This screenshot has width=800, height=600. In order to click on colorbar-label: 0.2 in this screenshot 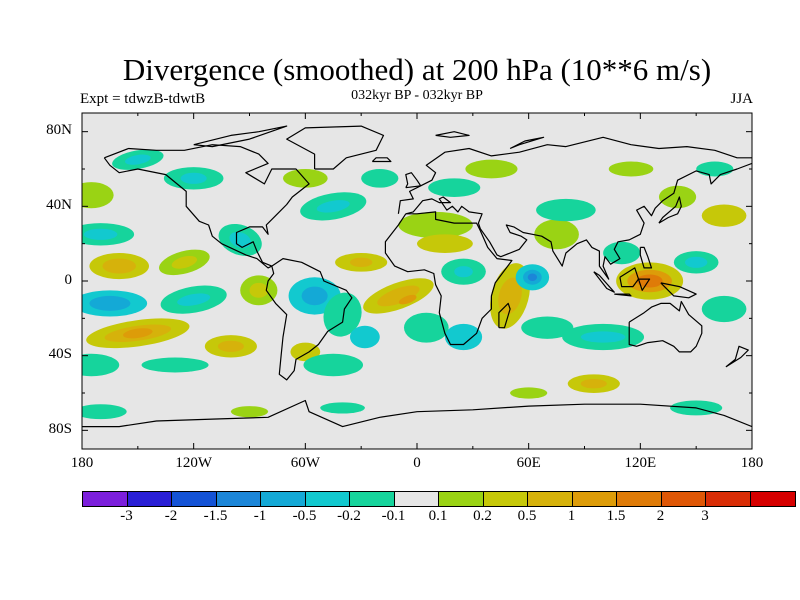, I will do `click(482, 516)`.